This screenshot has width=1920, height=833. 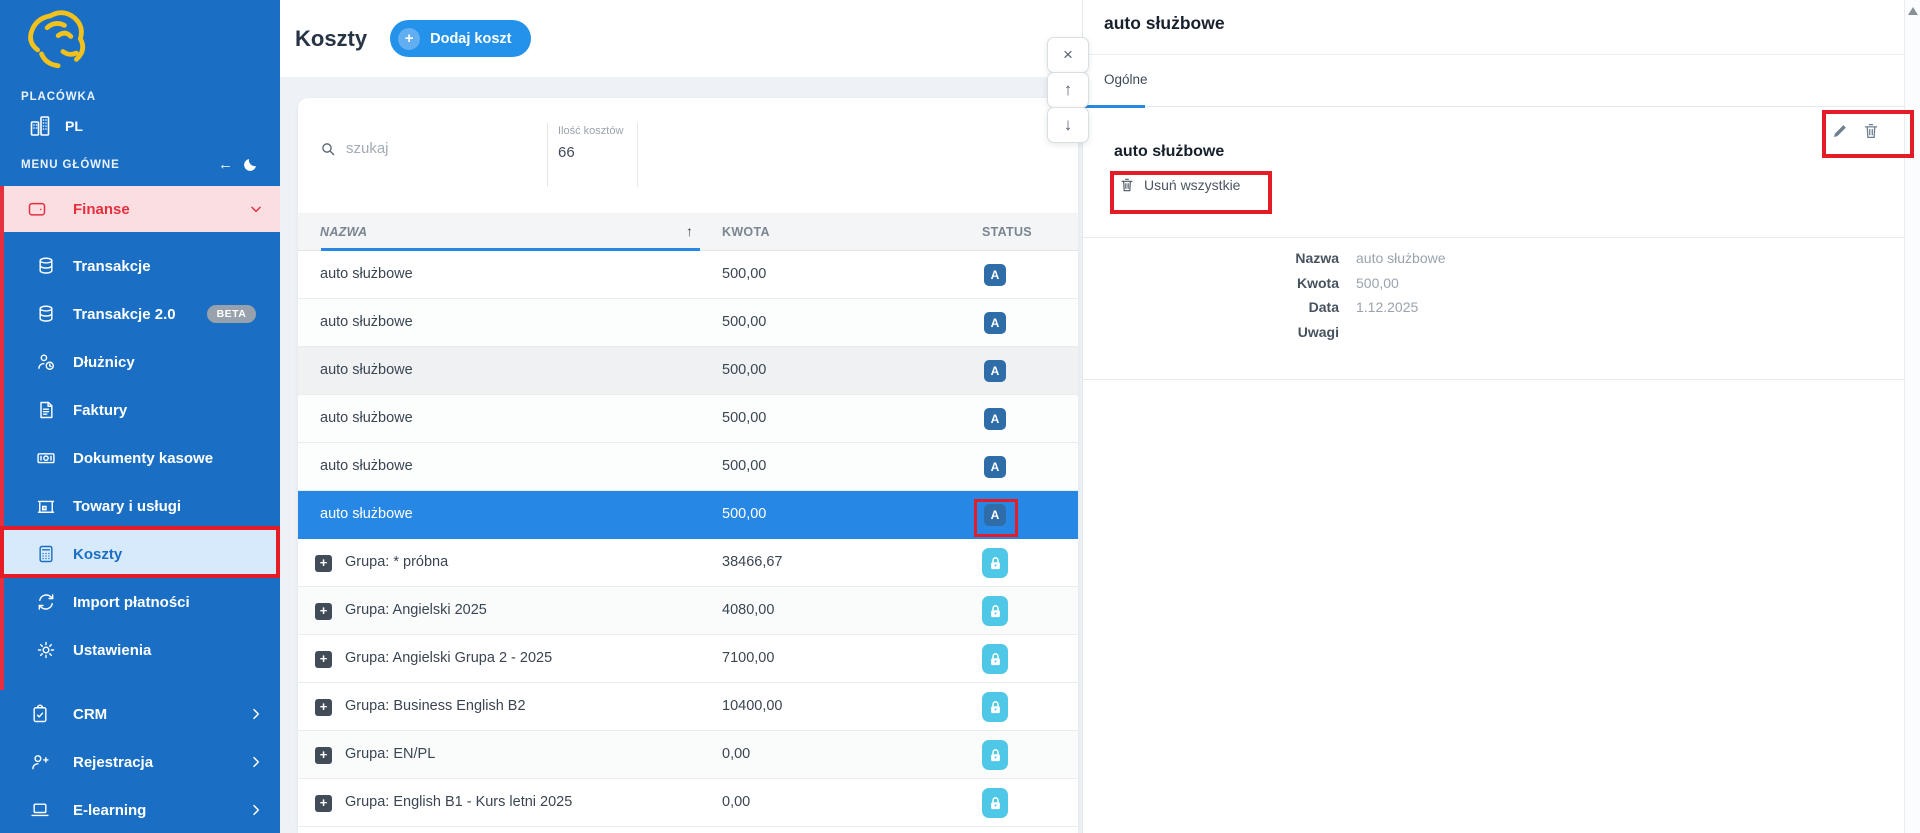 What do you see at coordinates (1068, 90) in the screenshot?
I see `scroll-up-button: ↑` at bounding box center [1068, 90].